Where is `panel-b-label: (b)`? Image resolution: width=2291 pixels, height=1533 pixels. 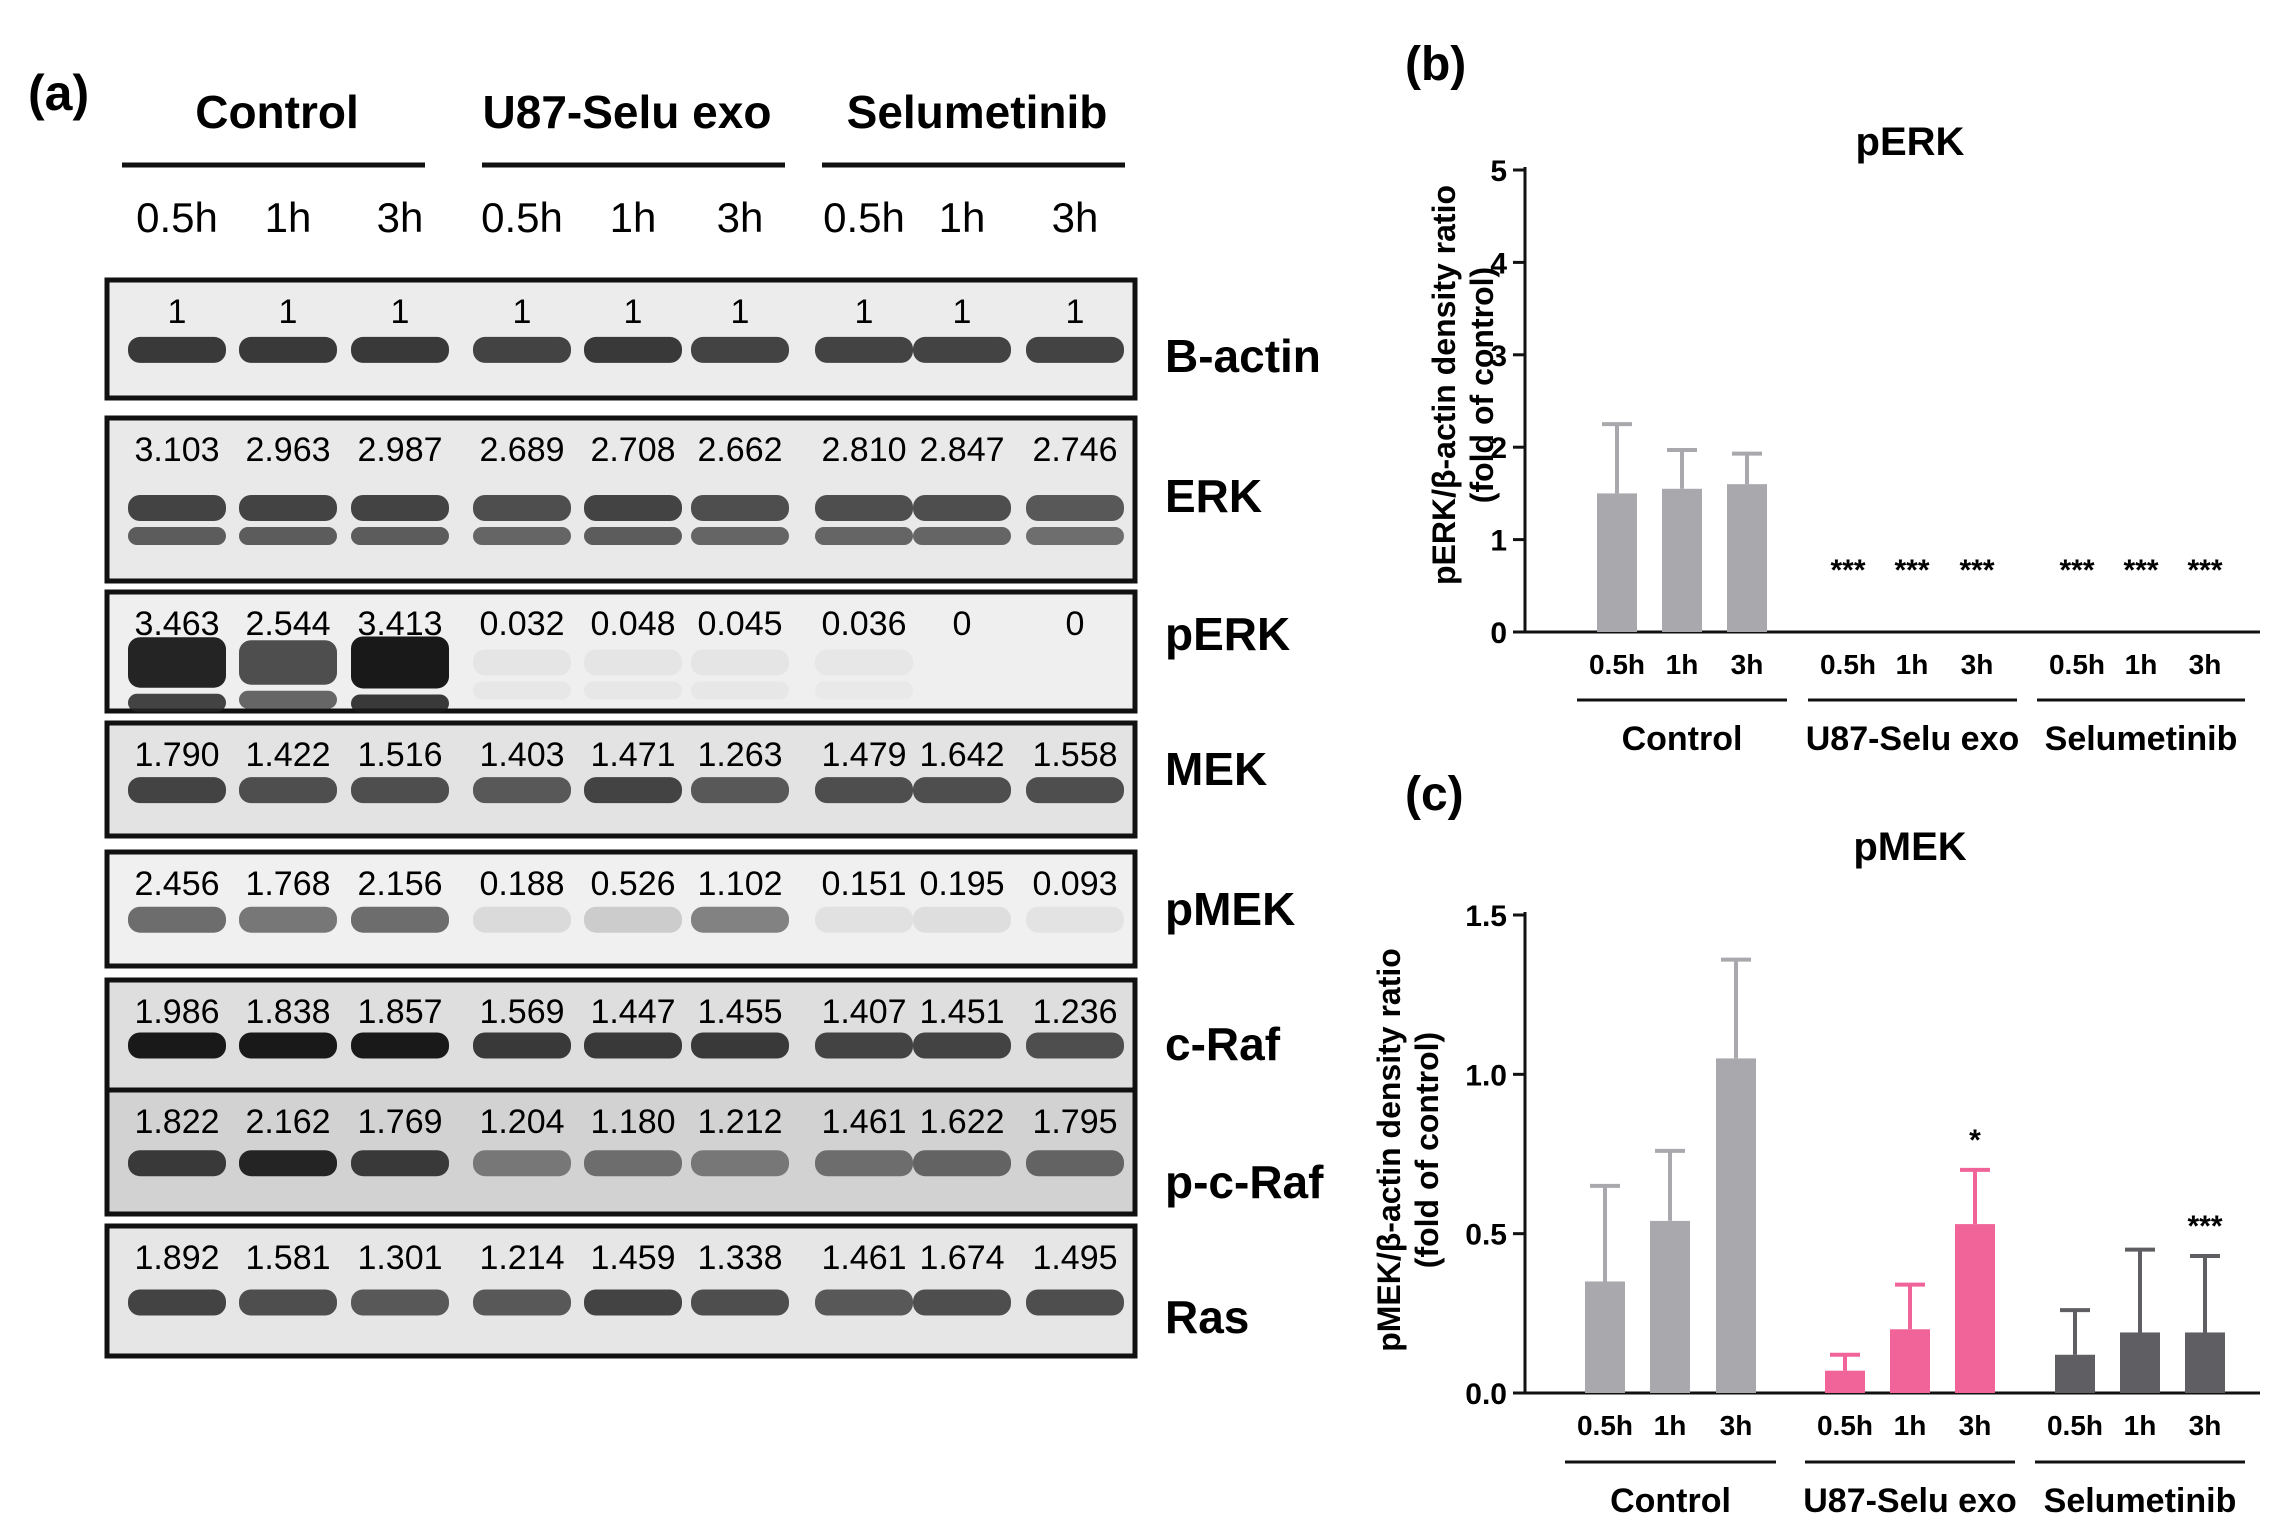
panel-b-label: (b) is located at coordinates (1435, 64).